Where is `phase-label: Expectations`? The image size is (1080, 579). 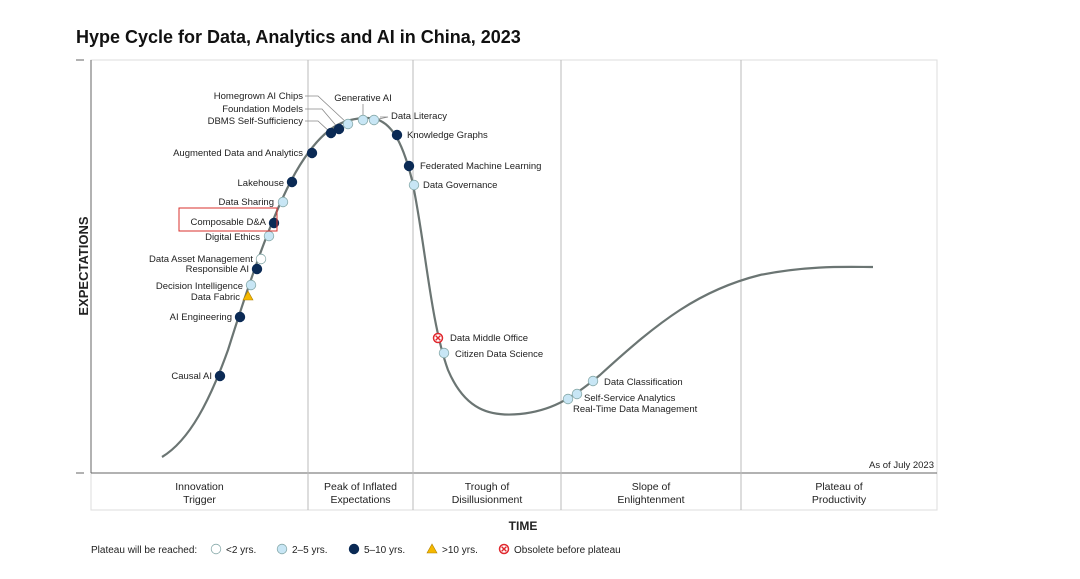 phase-label: Expectations is located at coordinates (360, 500).